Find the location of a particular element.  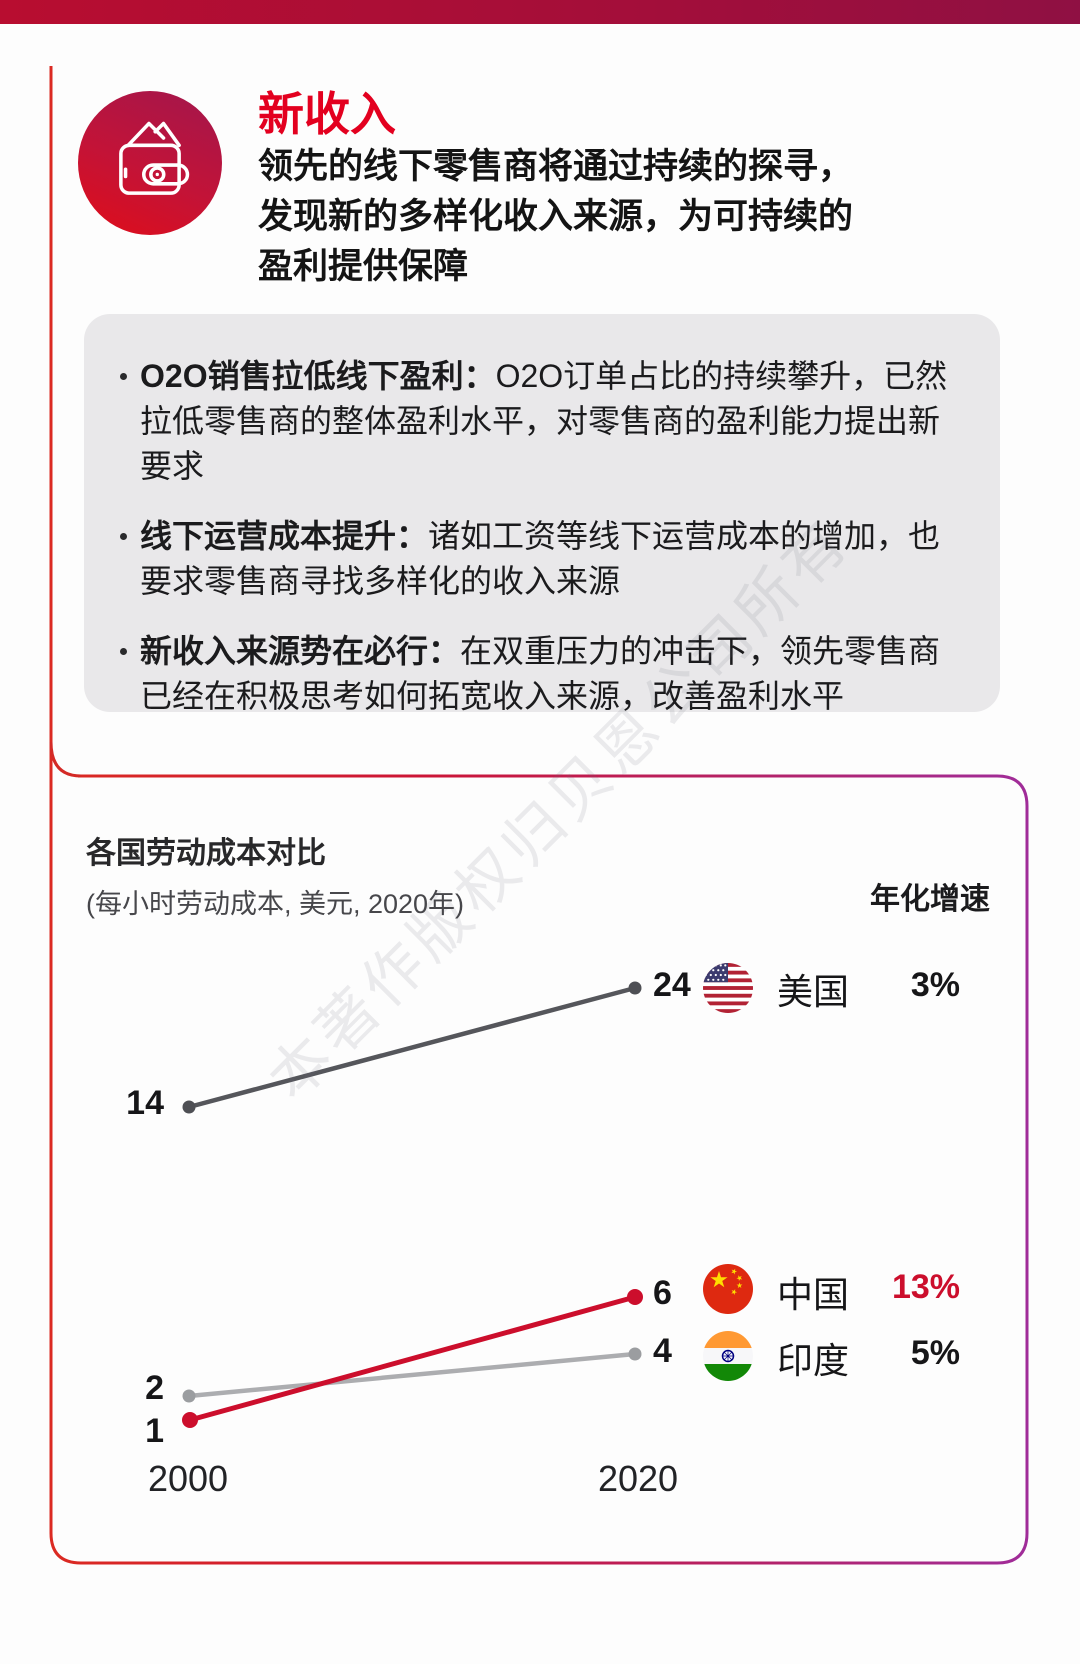

bullet-item: 线下运营成本提升：诸如工资等线下运营成本的增加，也要求零售商寻找多样化的收入来源 is located at coordinates (532, 559).